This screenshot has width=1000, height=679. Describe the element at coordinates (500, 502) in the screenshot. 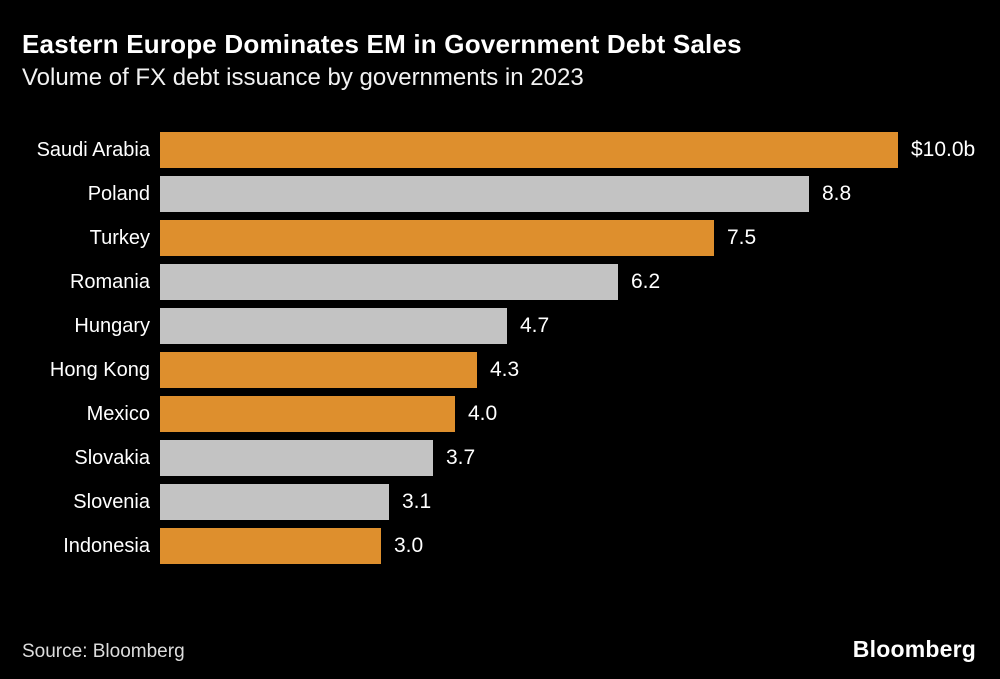

I see `bar-row: Slovenia 3.1` at that location.